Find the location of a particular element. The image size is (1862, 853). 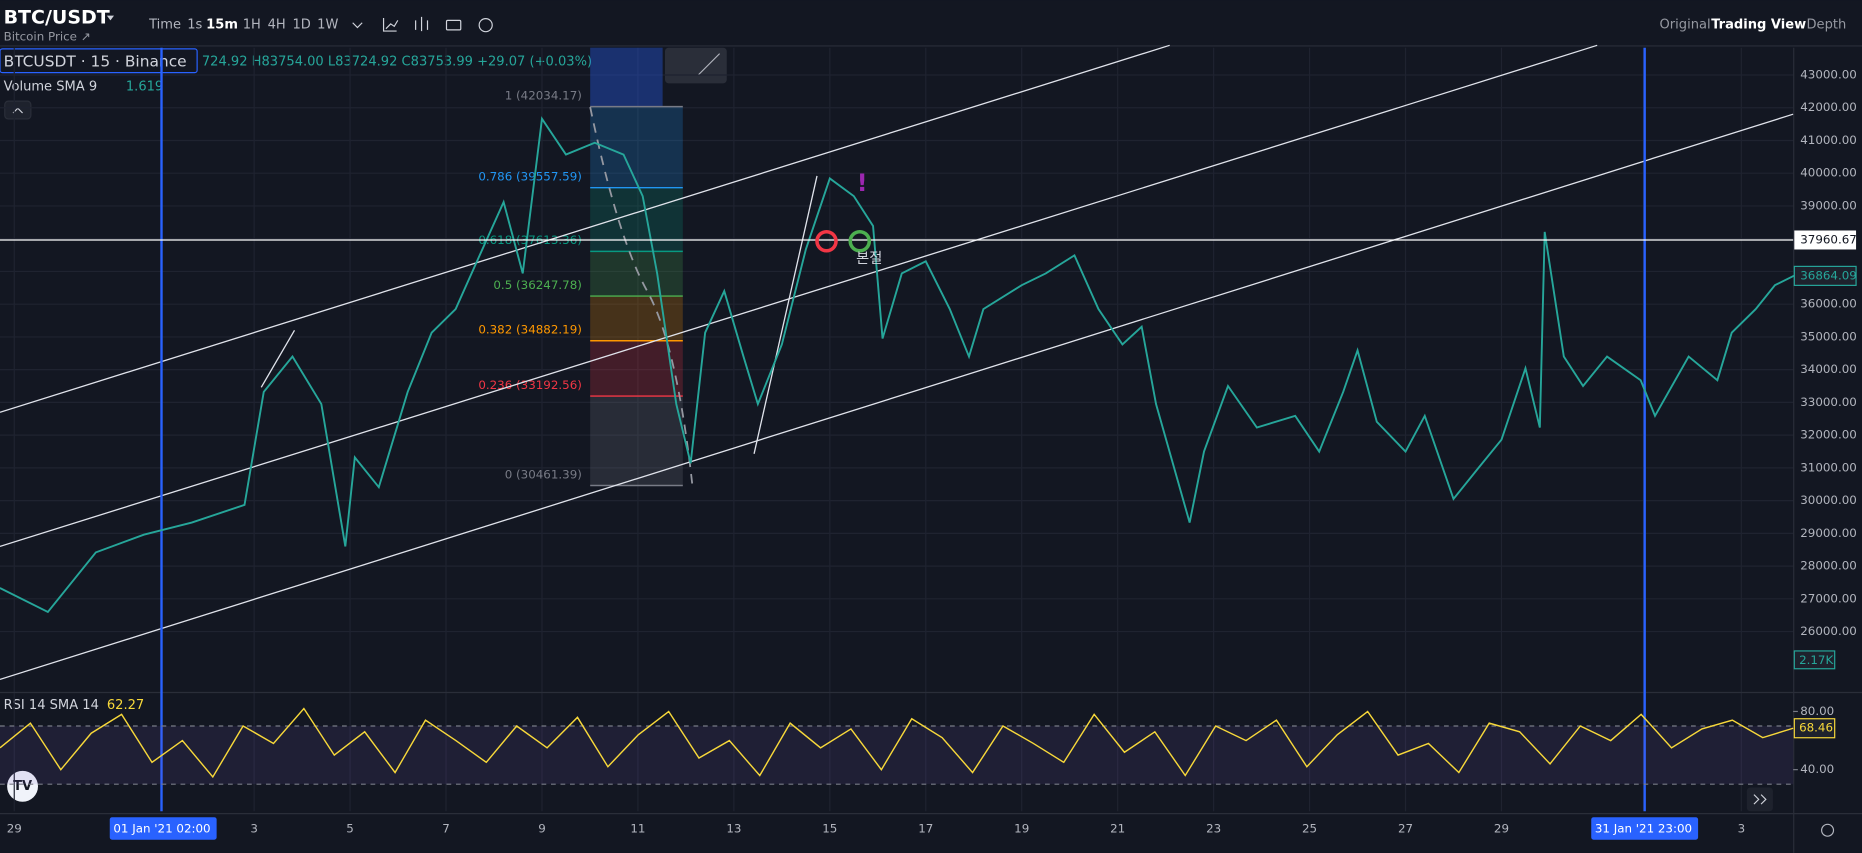

rsi-line is located at coordinates (897, 743).